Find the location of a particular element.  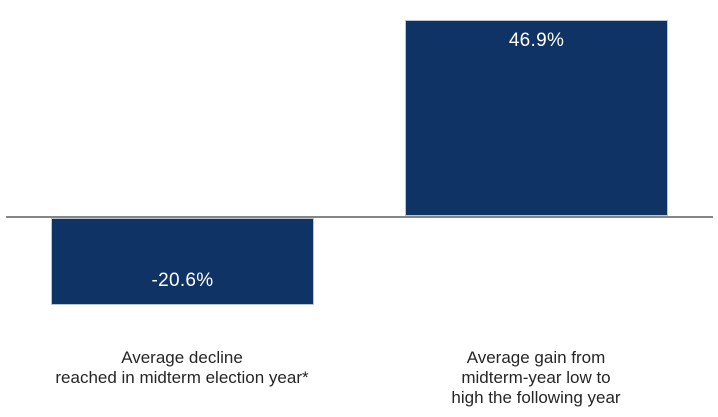

category-label-decline-line1: Average decline is located at coordinates (182, 357).